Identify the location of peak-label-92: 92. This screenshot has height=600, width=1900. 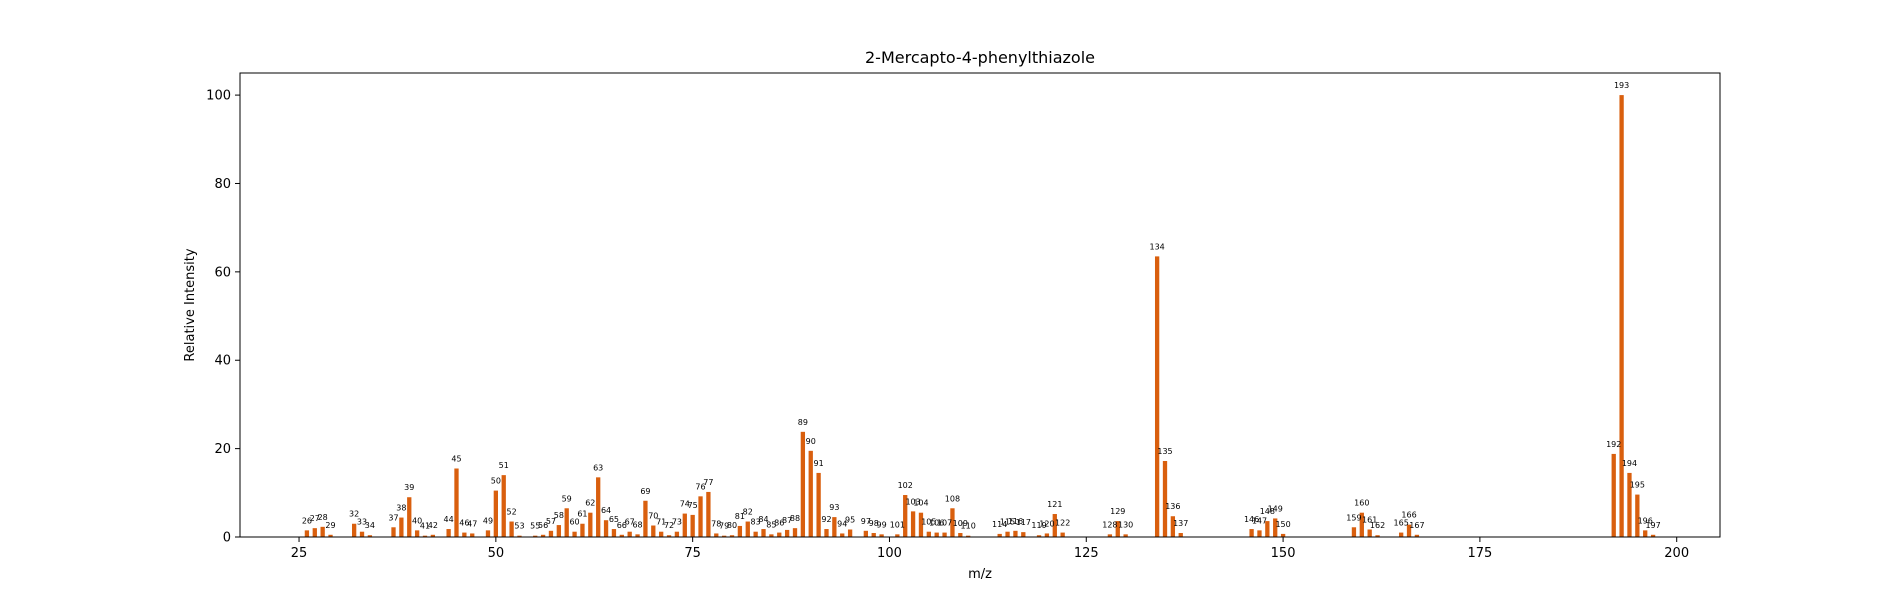
(826, 519).